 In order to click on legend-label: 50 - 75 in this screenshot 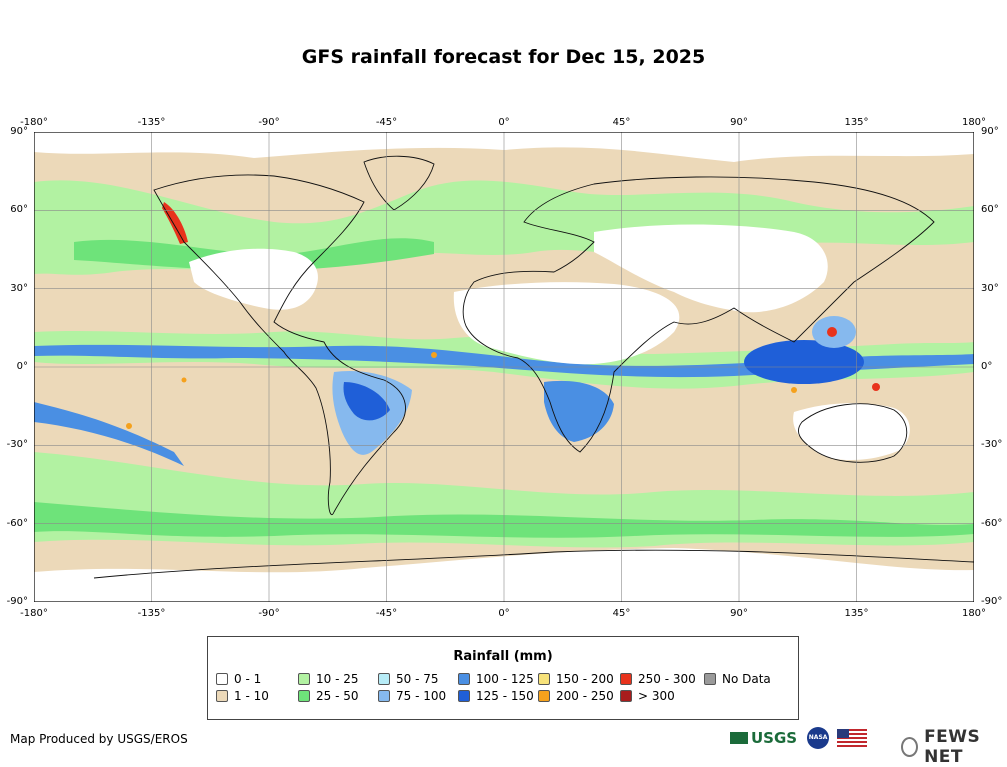, I will do `click(417, 679)`.